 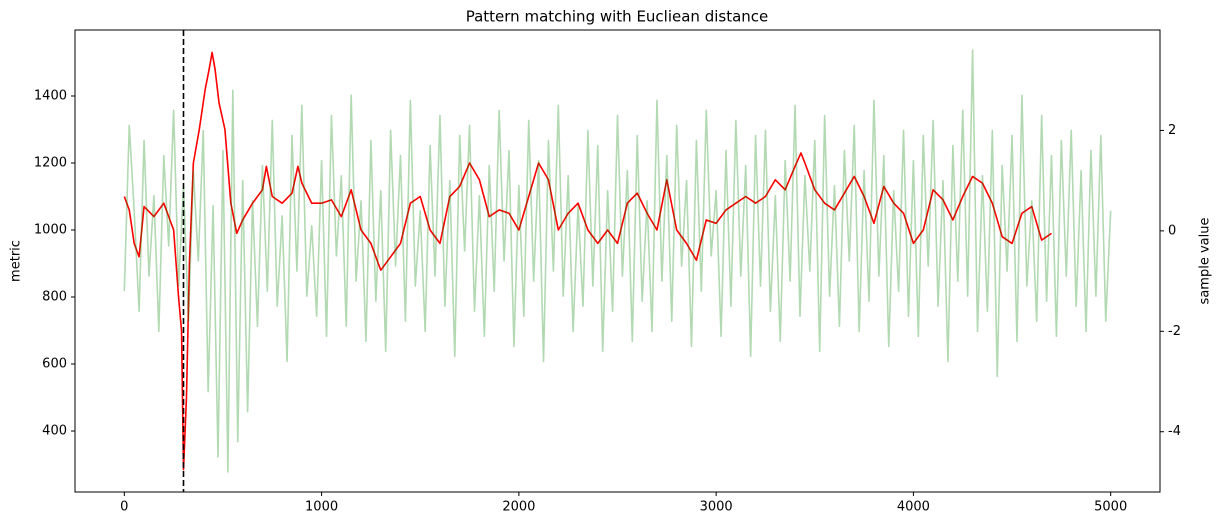 What do you see at coordinates (54, 431) in the screenshot?
I see `y-tick-label: 400` at bounding box center [54, 431].